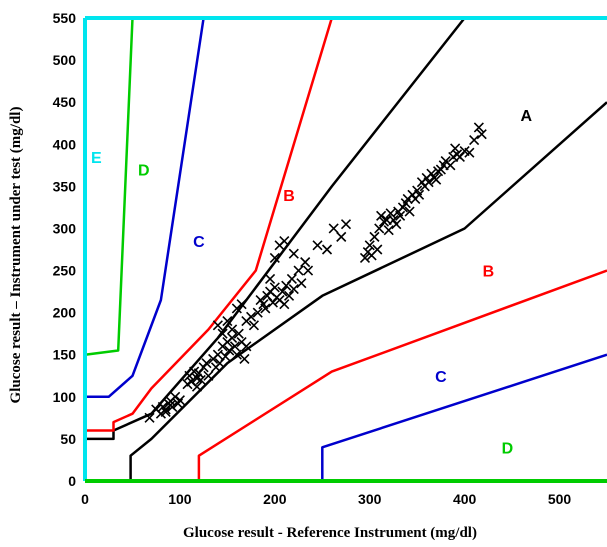  I want to click on zone-label-B: B, so click(489, 272).